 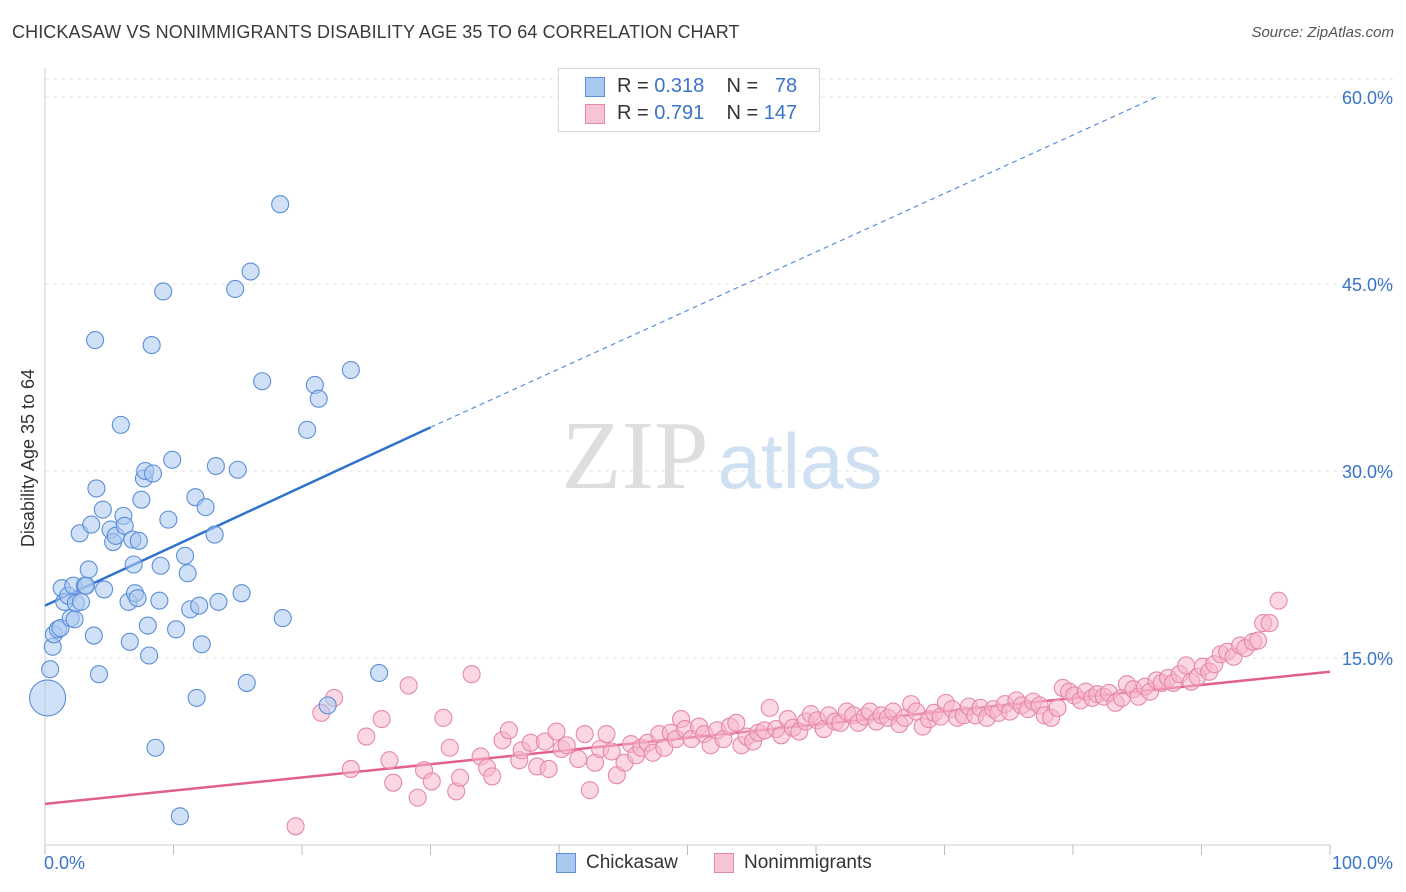 I want to click on chickasaw-trend-line, so click(x=238, y=516).